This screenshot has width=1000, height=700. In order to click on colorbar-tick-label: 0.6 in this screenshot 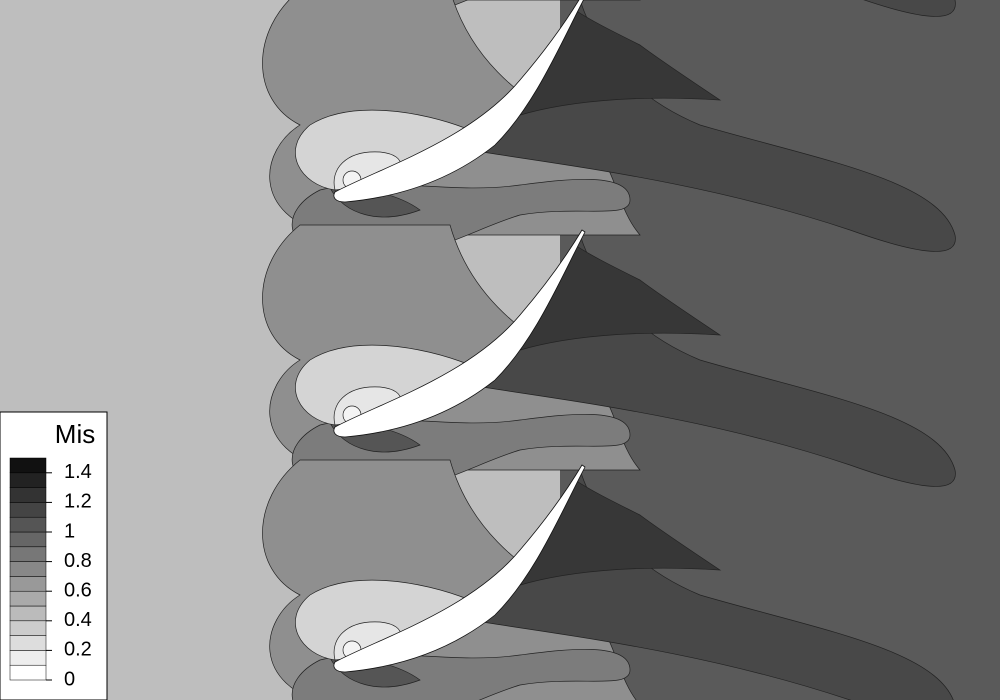, I will do `click(78, 590)`.